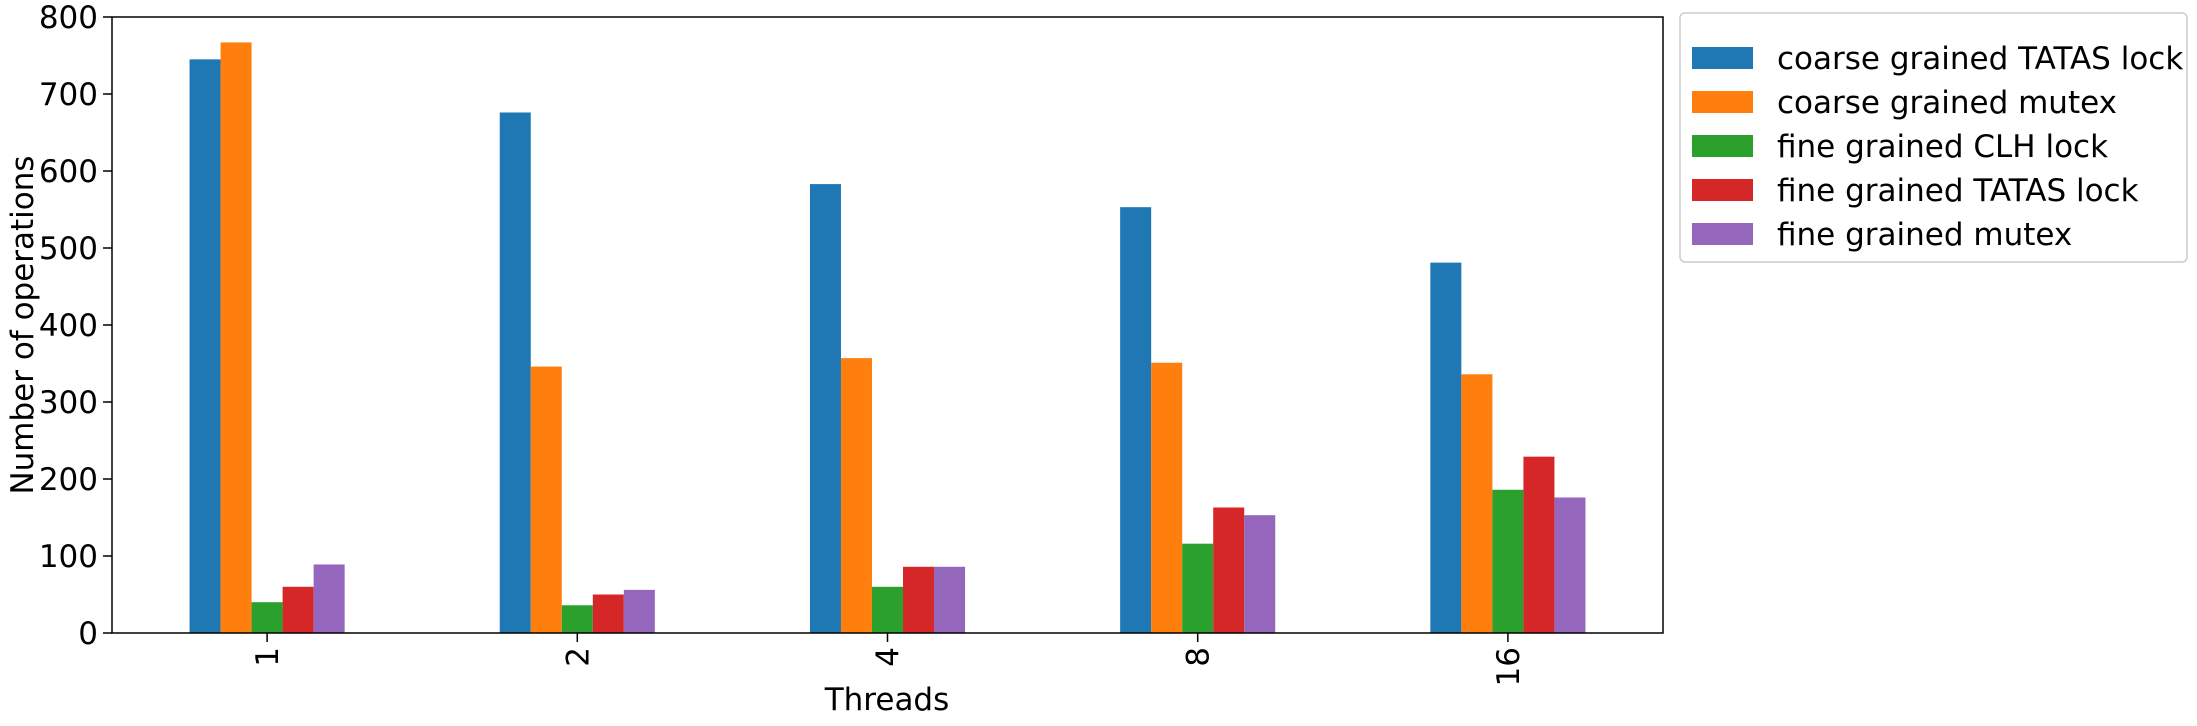 The width and height of the screenshot is (2197, 726). I want to click on legend-label: coarse grained TATAS lock, so click(1980, 59).